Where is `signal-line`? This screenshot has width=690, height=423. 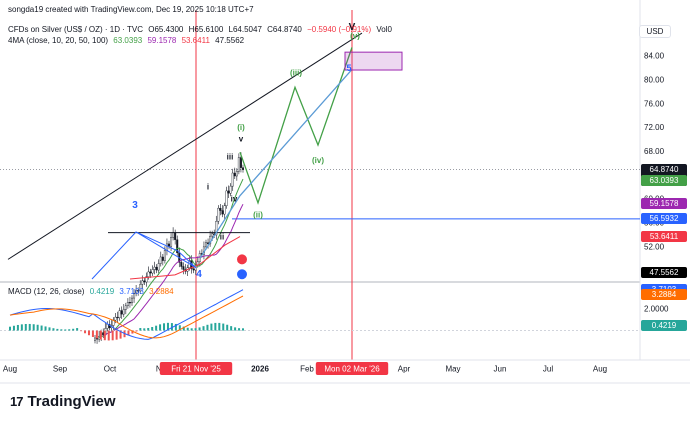
signal-line is located at coordinates (126, 317).